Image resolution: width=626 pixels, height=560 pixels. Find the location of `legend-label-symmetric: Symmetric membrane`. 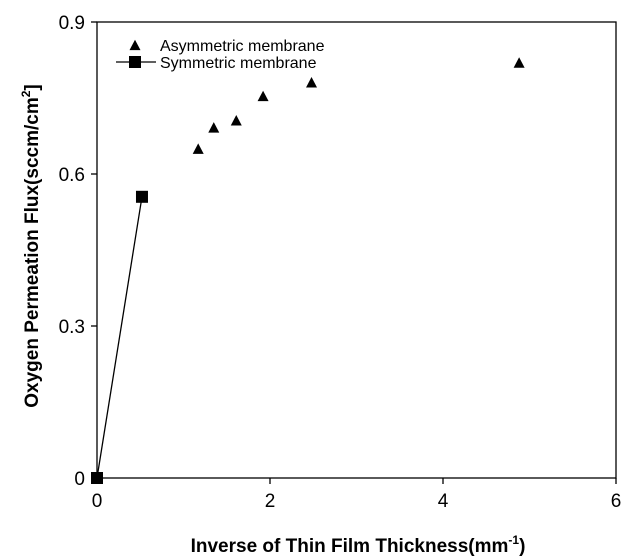

legend-label-symmetric: Symmetric membrane is located at coordinates (238, 63).